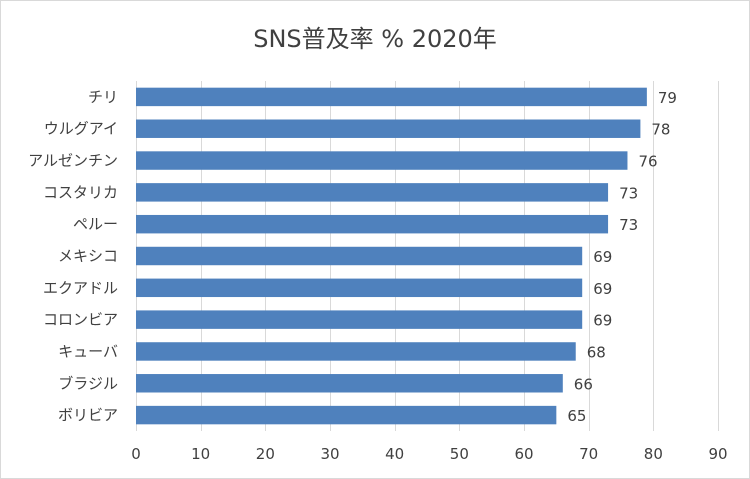 The image size is (750, 479). Describe the element at coordinates (80, 288) in the screenshot. I see `category-label: エクアドル` at that location.